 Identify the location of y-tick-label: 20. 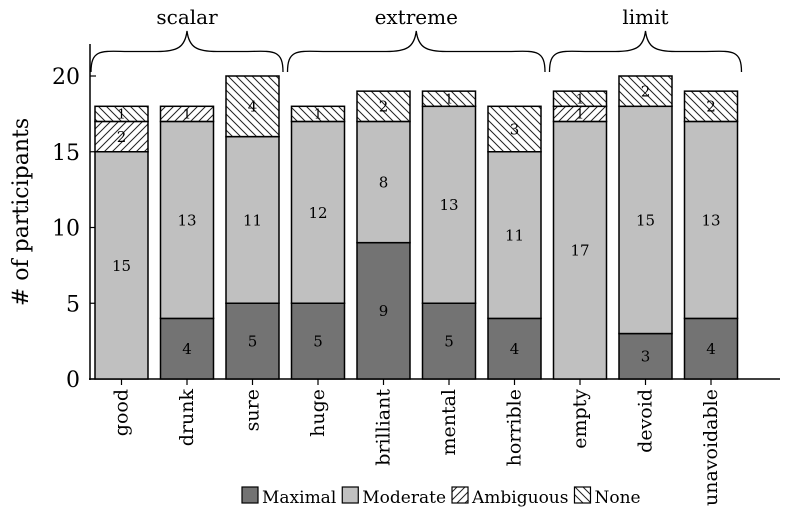
(66, 77).